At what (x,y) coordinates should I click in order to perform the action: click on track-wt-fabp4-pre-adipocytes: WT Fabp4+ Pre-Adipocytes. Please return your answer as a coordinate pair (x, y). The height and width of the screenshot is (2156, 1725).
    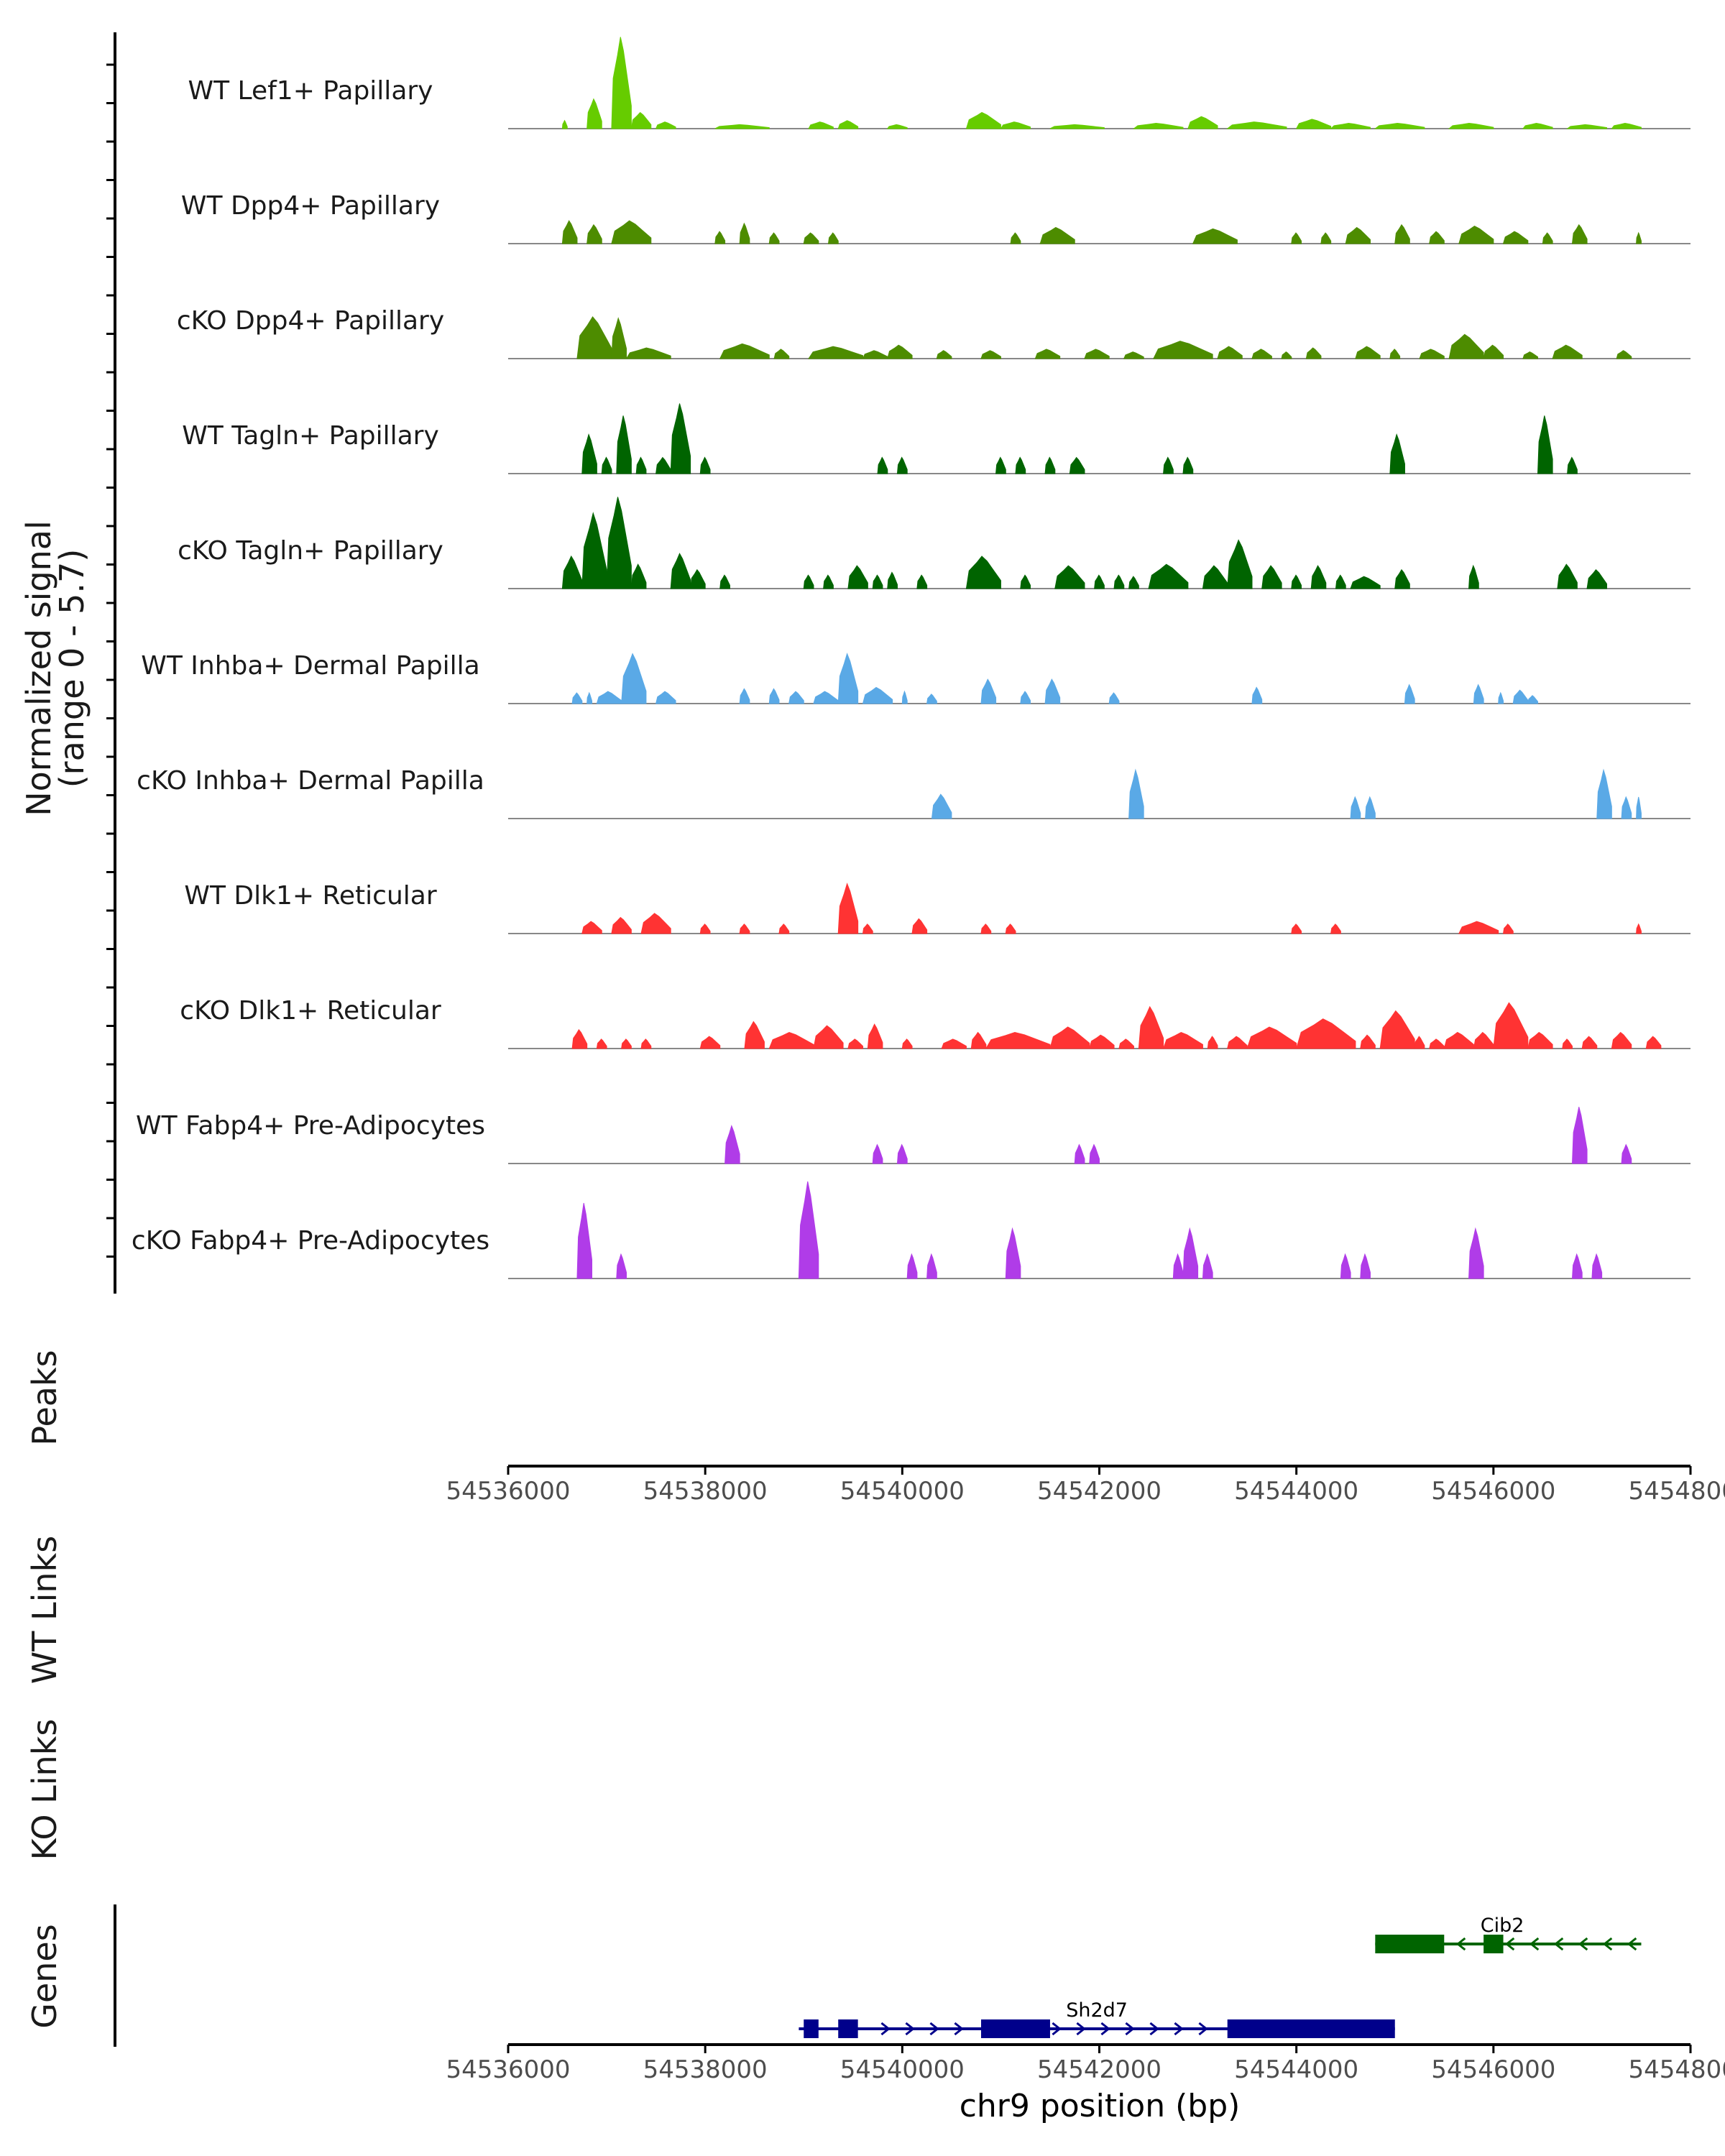
    Looking at the image, I should click on (913, 1136).